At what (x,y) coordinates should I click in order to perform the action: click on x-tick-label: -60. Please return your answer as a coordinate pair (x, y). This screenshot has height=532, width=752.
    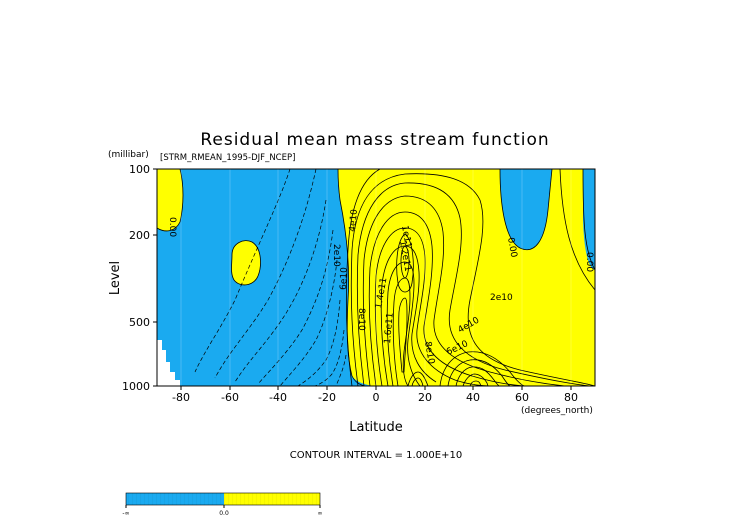
    Looking at the image, I should click on (230, 397).